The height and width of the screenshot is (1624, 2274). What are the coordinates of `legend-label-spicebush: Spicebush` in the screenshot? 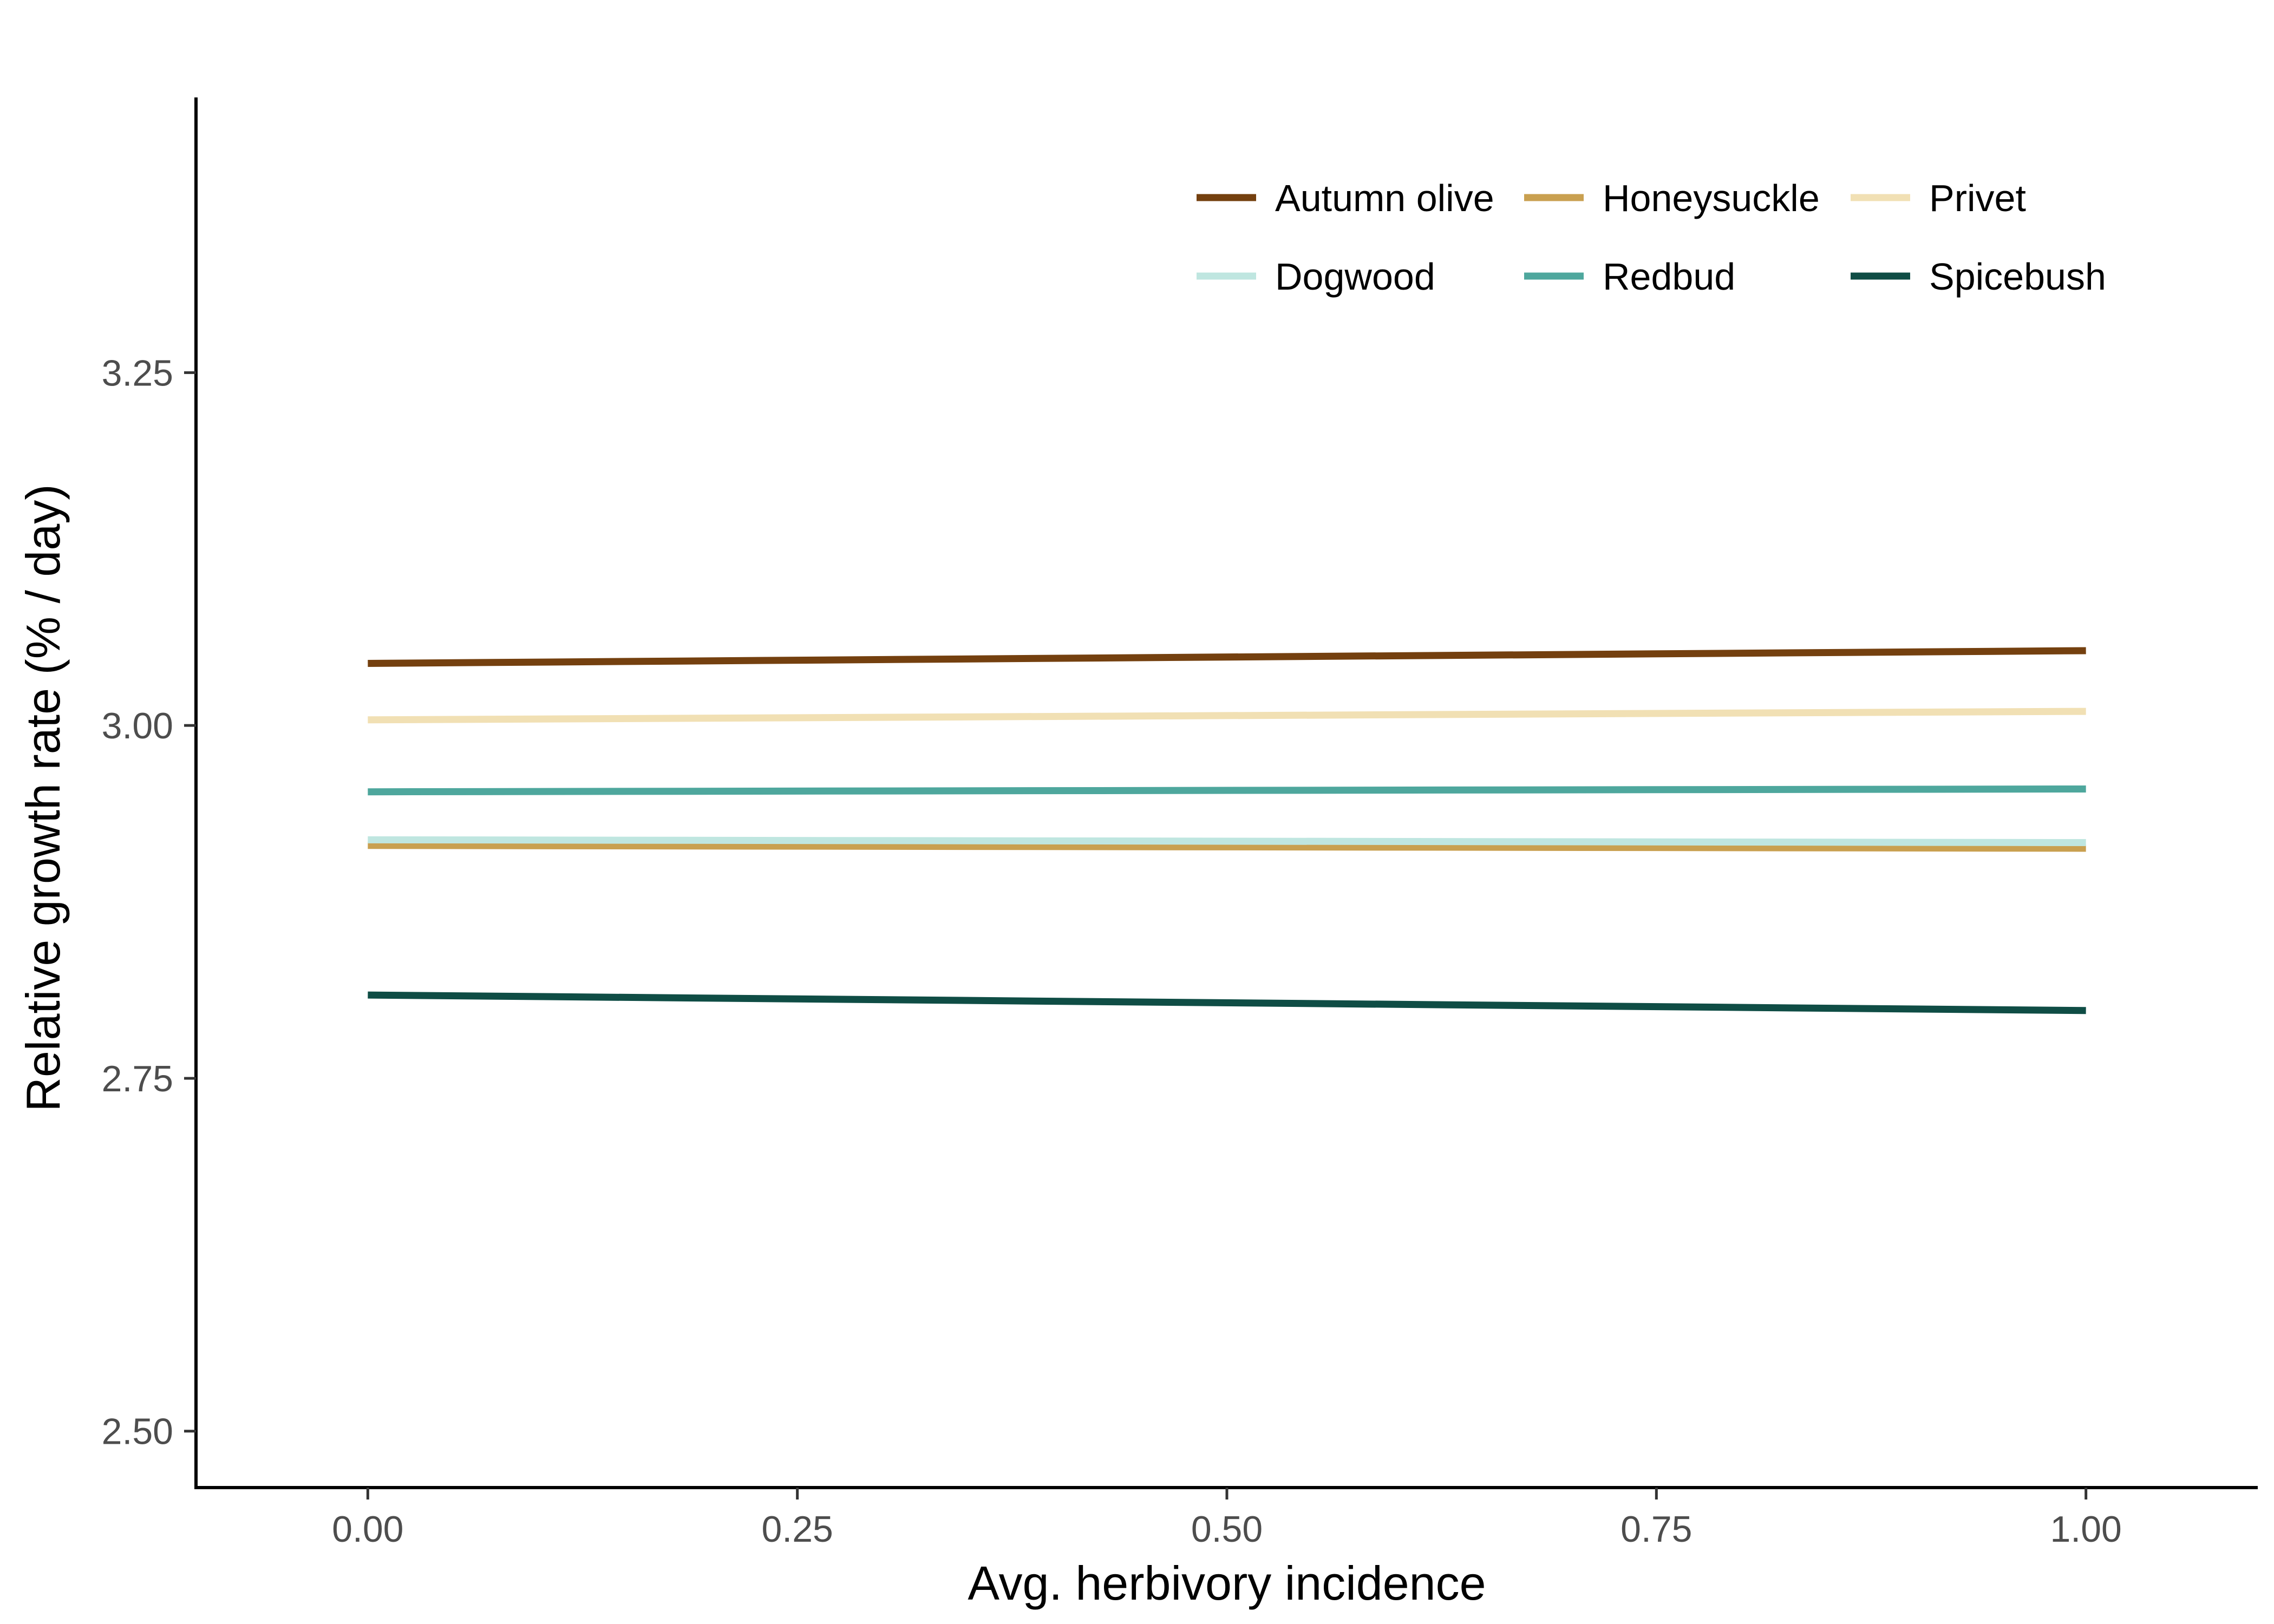 It's located at (2018, 277).